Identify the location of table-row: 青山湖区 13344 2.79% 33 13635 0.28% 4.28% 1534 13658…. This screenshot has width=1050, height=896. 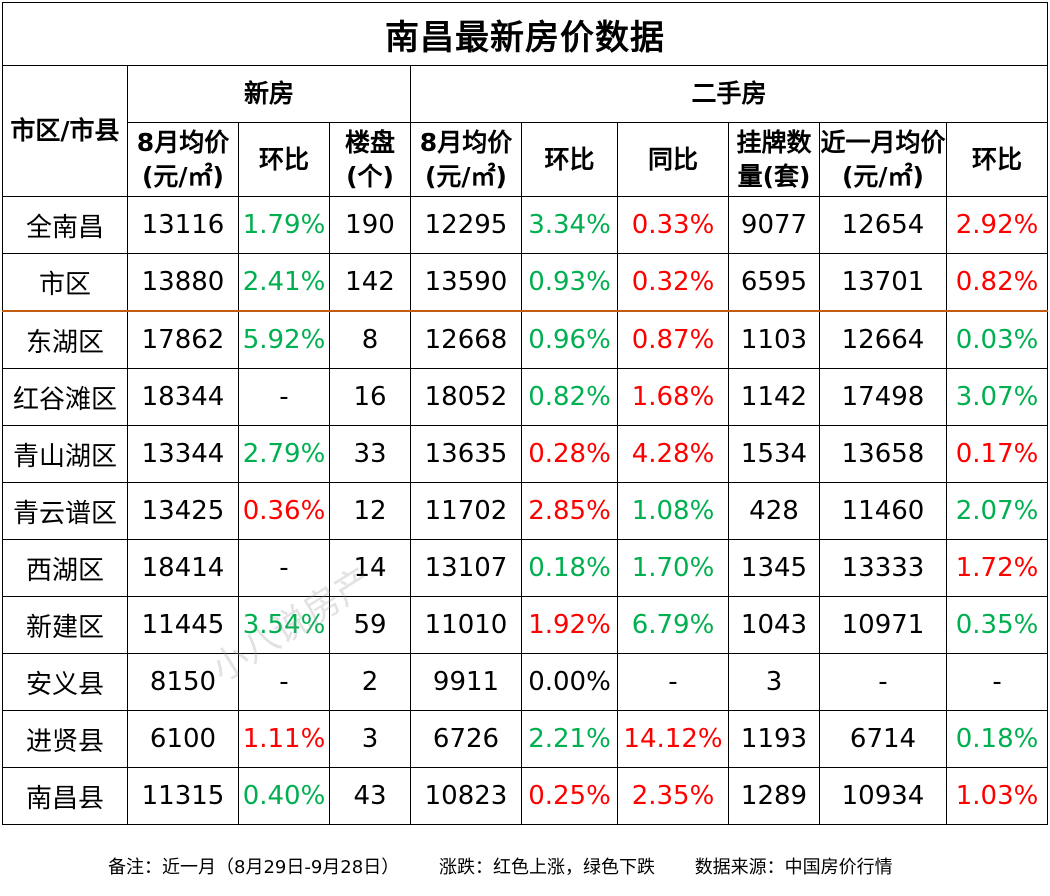
(525, 454).